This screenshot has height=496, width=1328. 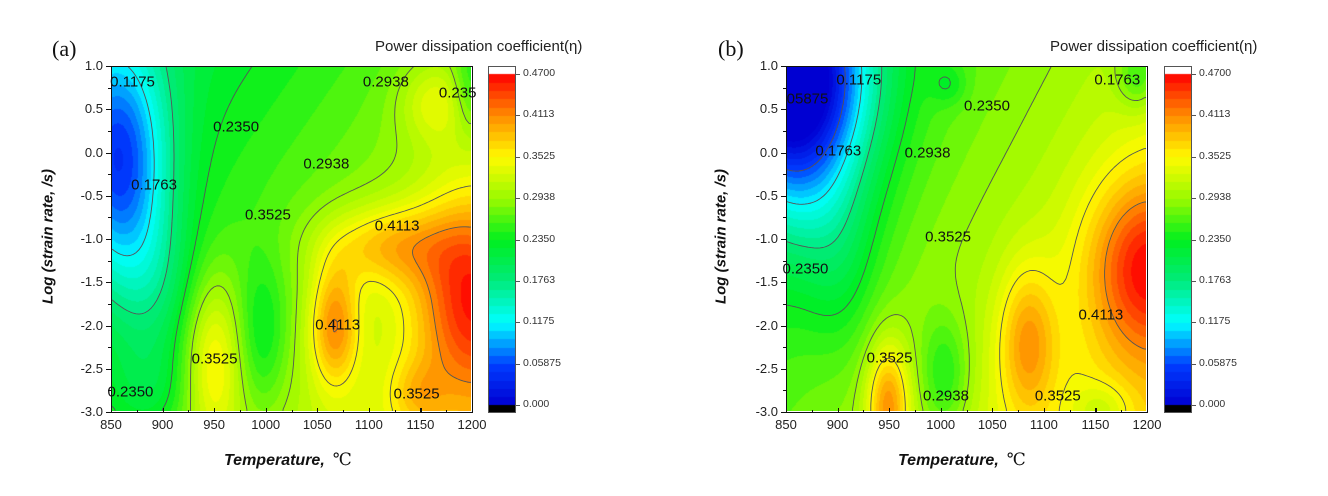 What do you see at coordinates (1215, 279) in the screenshot?
I see `colorbar-tick-label: 0.1763` at bounding box center [1215, 279].